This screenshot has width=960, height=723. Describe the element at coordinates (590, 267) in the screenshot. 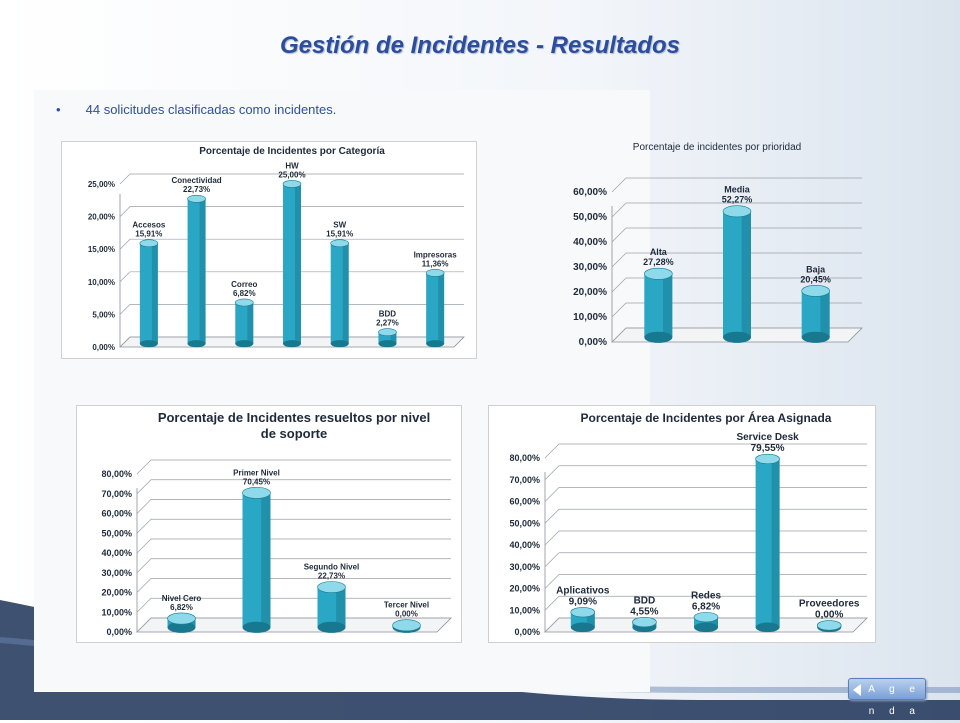

I see `y-tick-label: 30,00%` at that location.